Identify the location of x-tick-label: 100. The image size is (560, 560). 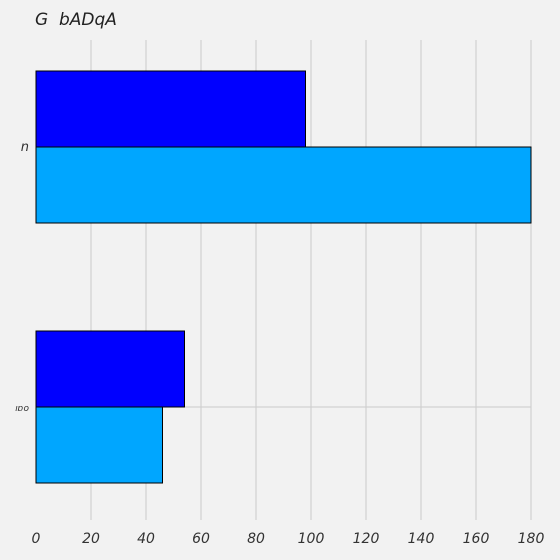
(311, 539).